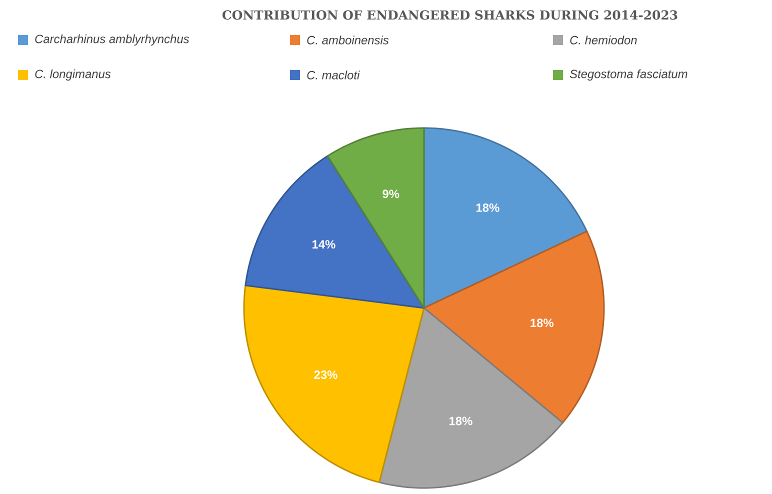  What do you see at coordinates (324, 244) in the screenshot?
I see `data-label: 14%` at bounding box center [324, 244].